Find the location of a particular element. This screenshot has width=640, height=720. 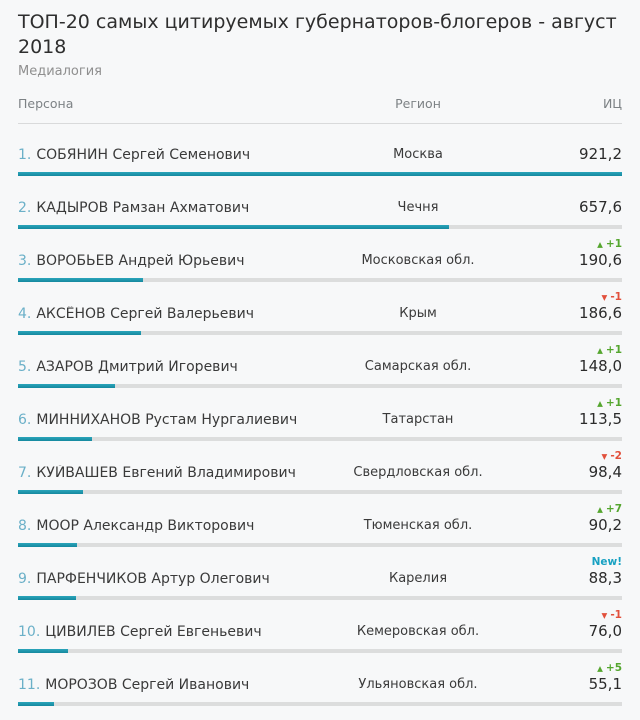

region-label: Тюменская обл. is located at coordinates (418, 525).